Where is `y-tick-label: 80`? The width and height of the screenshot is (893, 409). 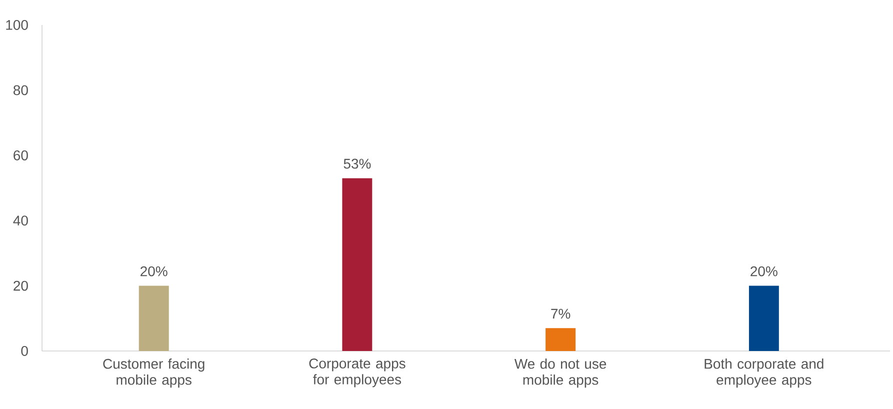
y-tick-label: 80 is located at coordinates (21, 90).